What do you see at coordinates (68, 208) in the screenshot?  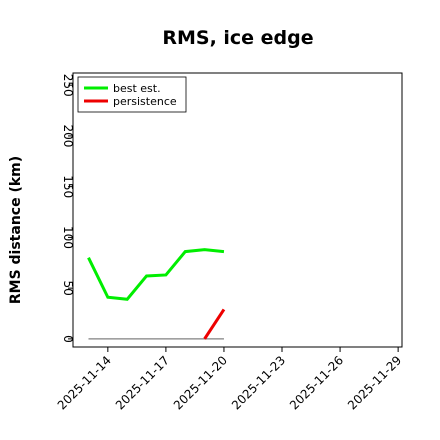 I see `y-axis: 0 50 100 150 200 250` at bounding box center [68, 208].